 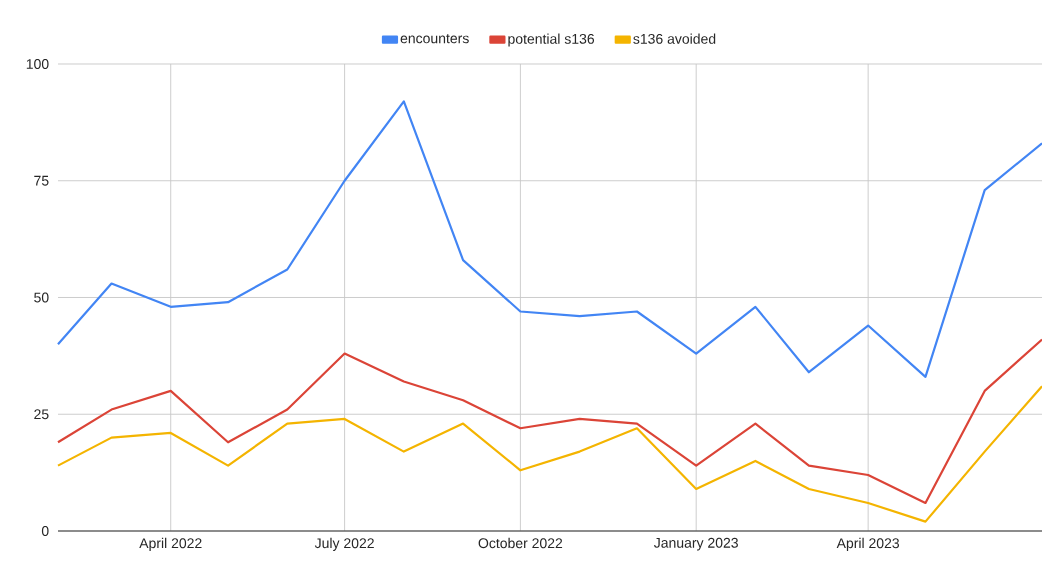 I want to click on y-tick-label: 75, so click(x=41, y=180).